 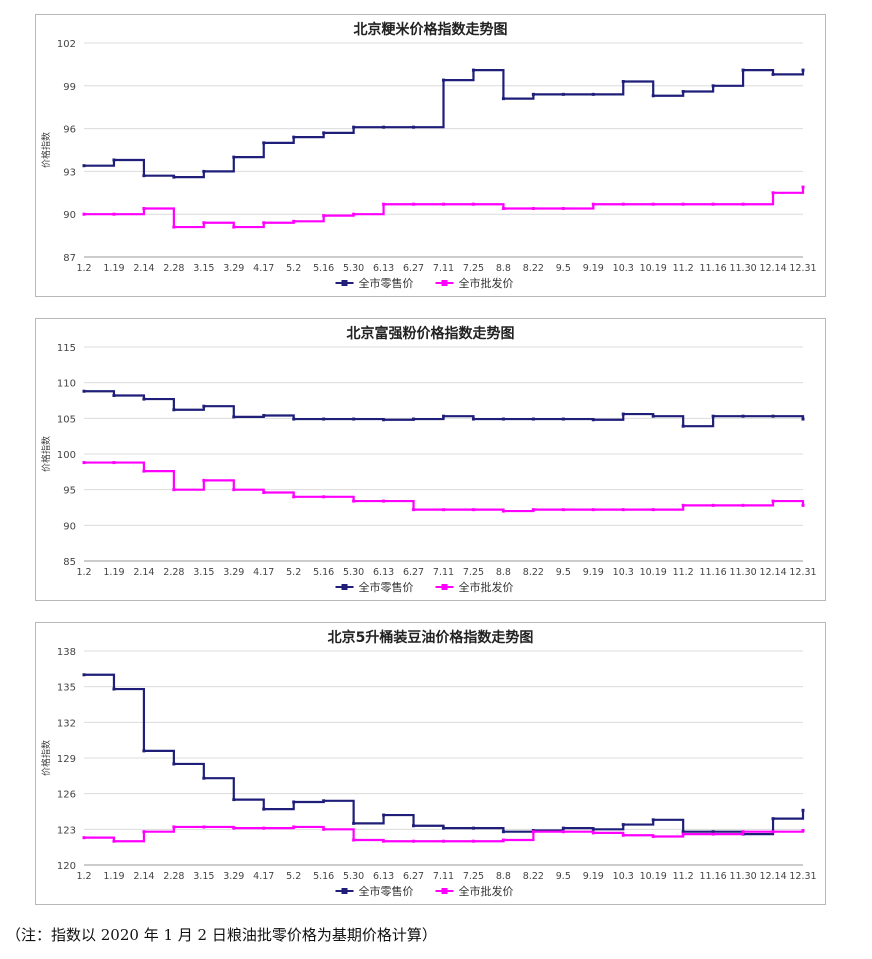 I want to click on x-tick-label: 10.19, so click(x=653, y=876).